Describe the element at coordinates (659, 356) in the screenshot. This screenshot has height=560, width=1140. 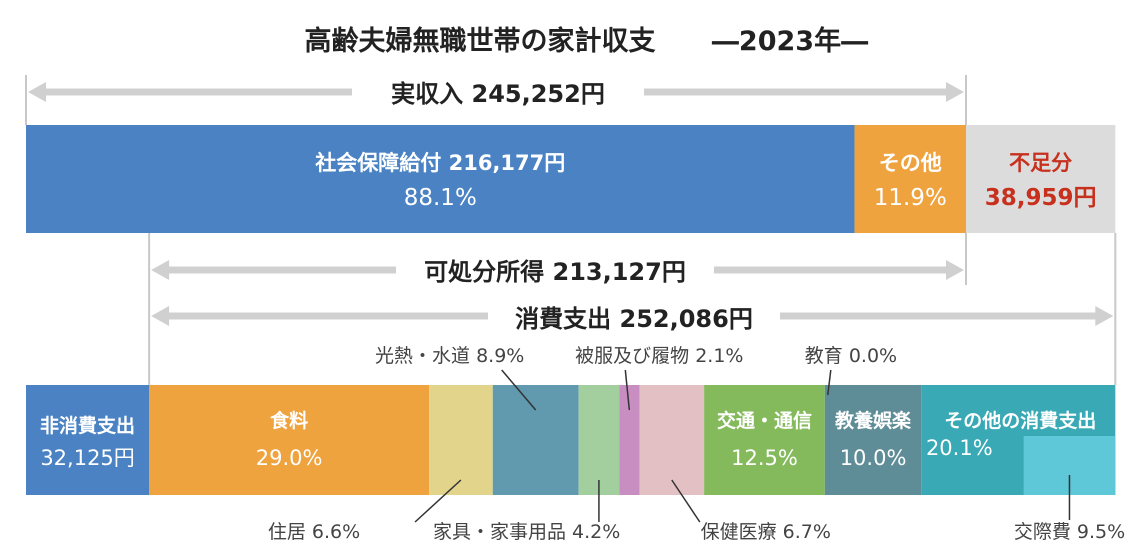
I see `callout-clothing: 被服及び履物 2.1%` at that location.